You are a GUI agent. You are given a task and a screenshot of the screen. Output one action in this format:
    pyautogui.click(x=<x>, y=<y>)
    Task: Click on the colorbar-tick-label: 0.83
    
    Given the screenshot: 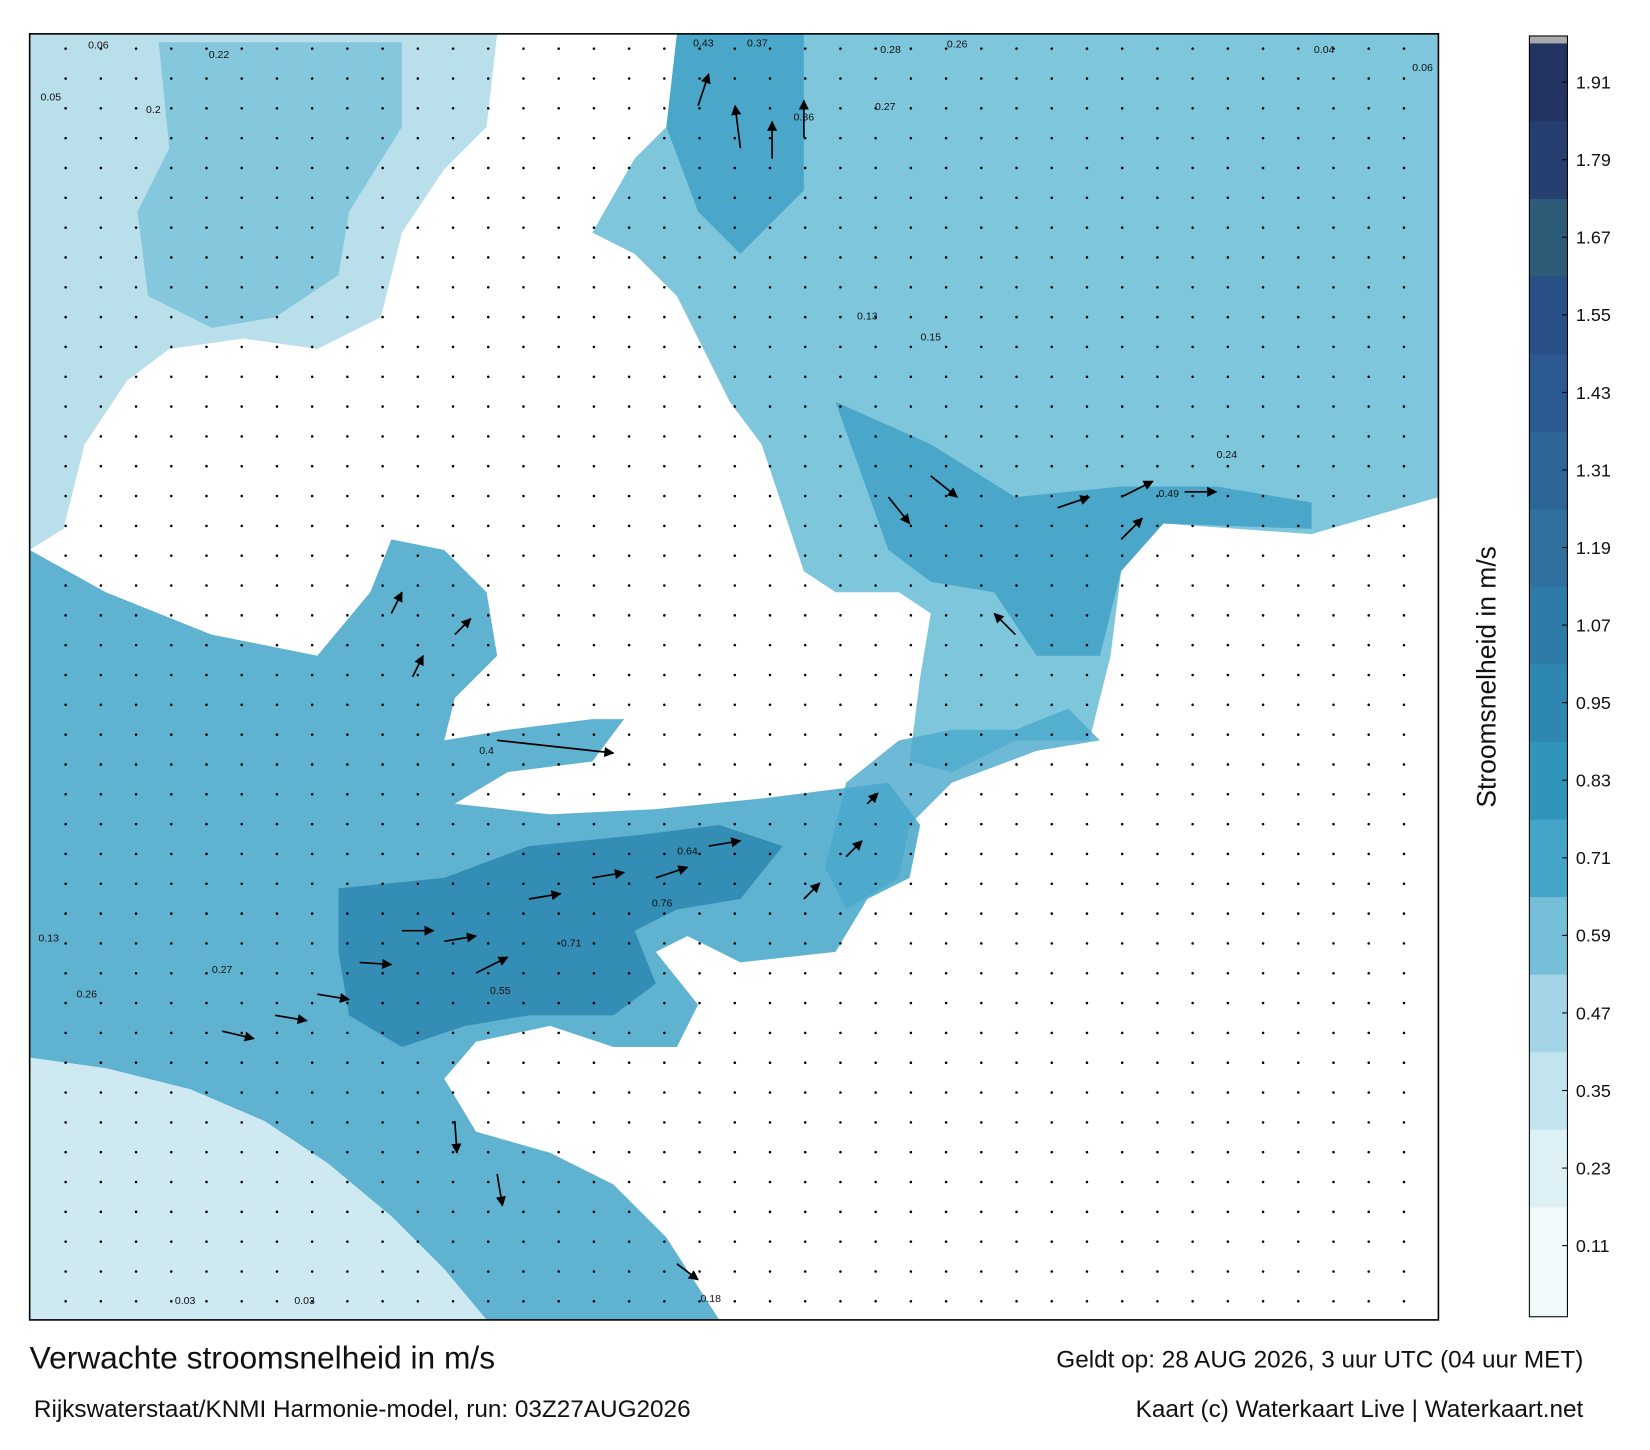 What is the action you would take?
    pyautogui.click(x=1593, y=781)
    